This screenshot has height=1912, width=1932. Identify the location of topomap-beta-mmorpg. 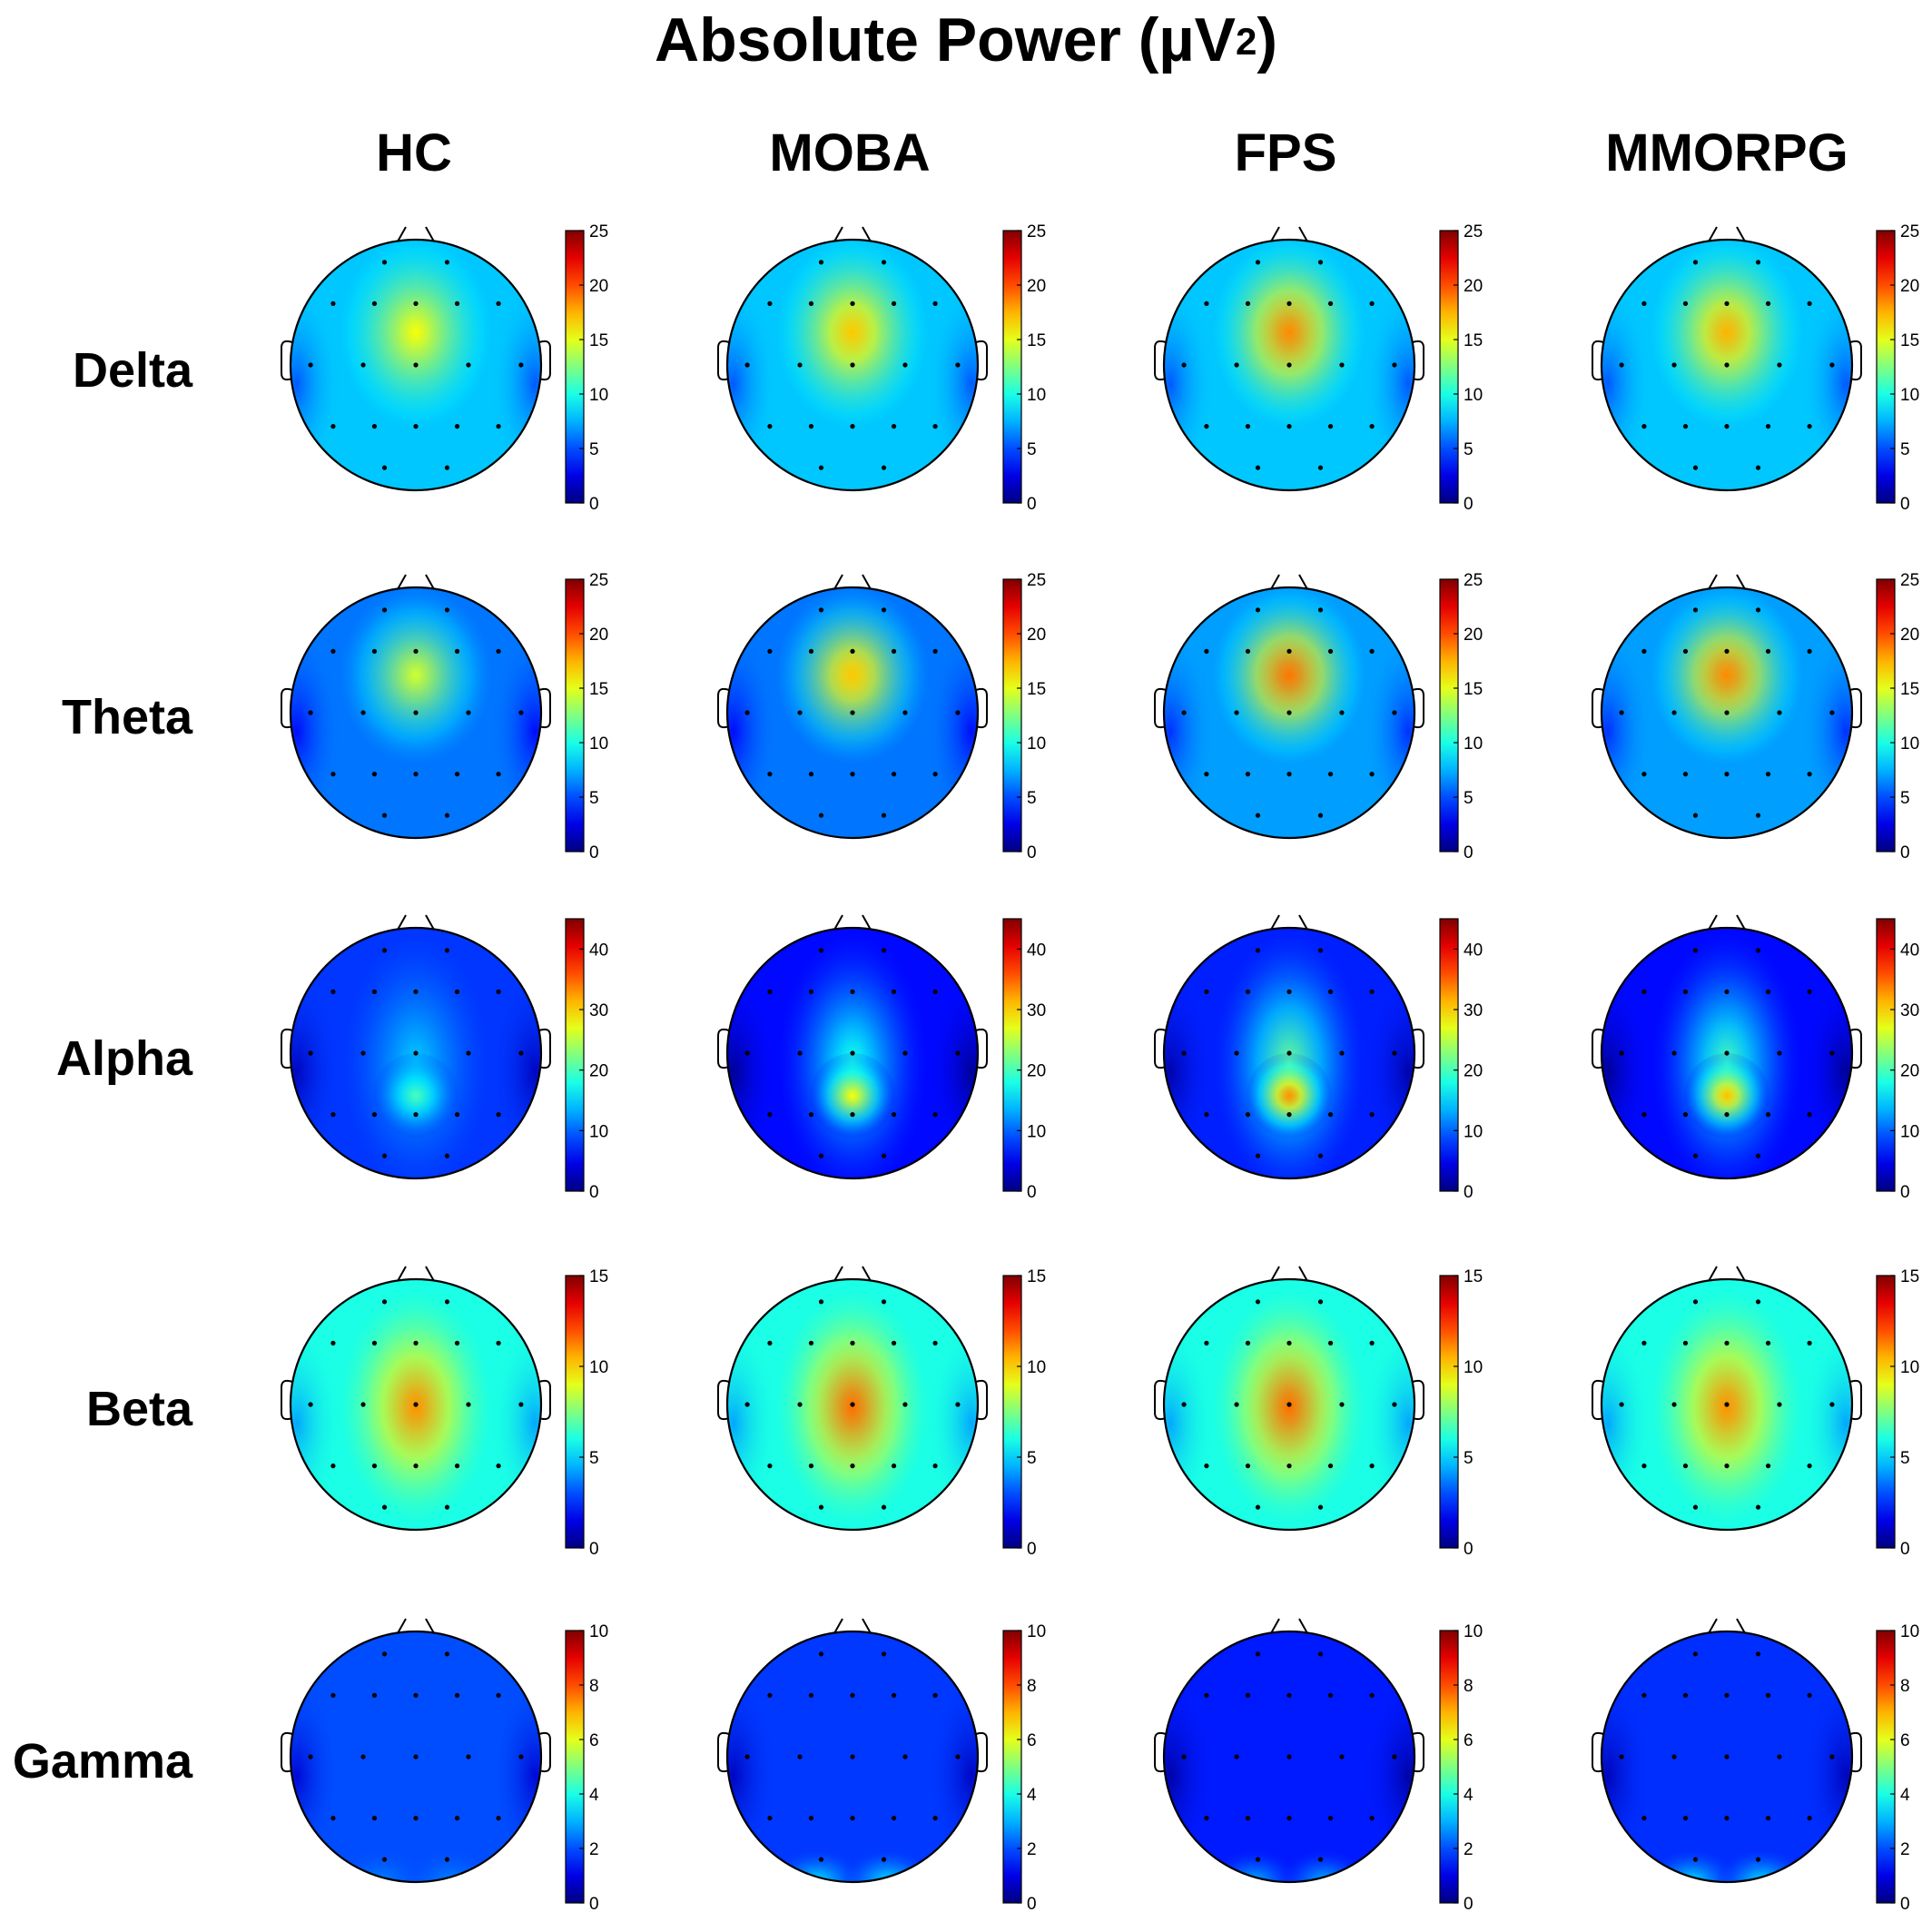
(1727, 1399).